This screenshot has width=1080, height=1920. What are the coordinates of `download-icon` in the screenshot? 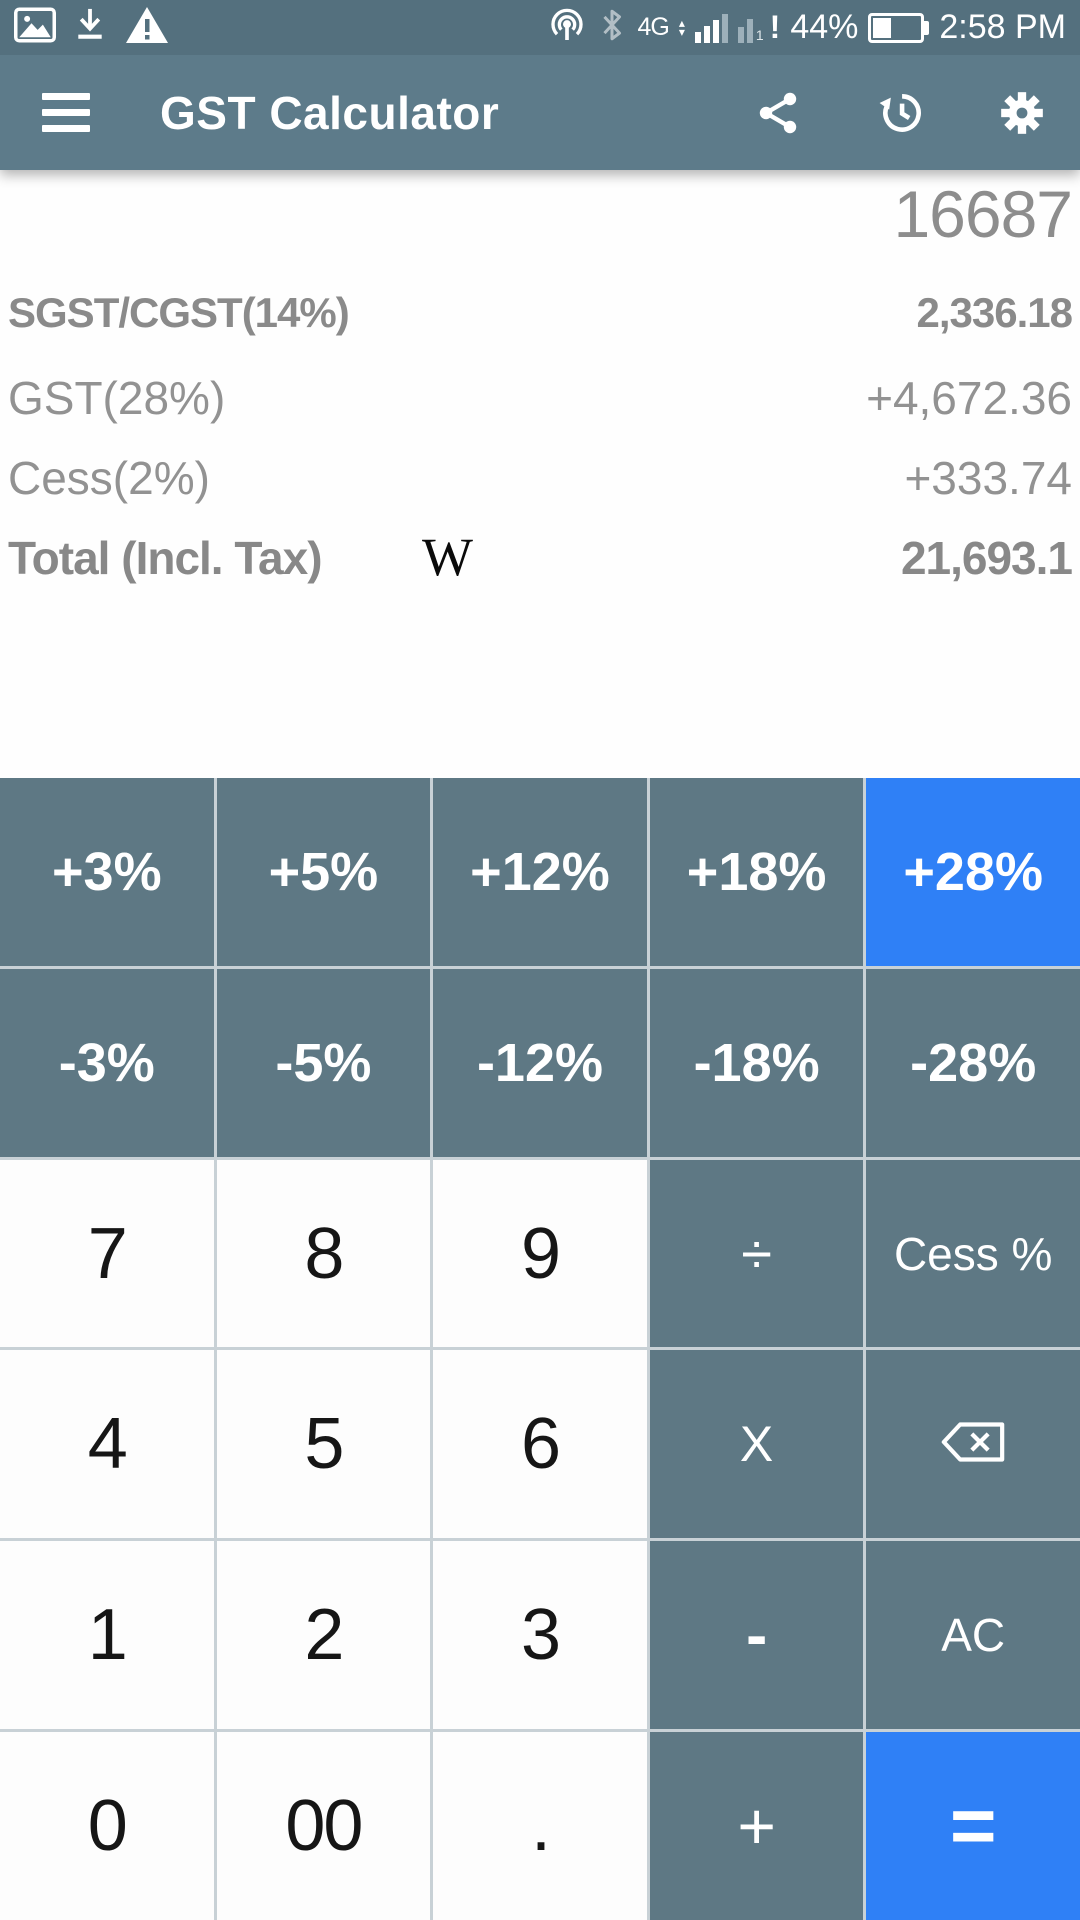 It's located at (90, 27).